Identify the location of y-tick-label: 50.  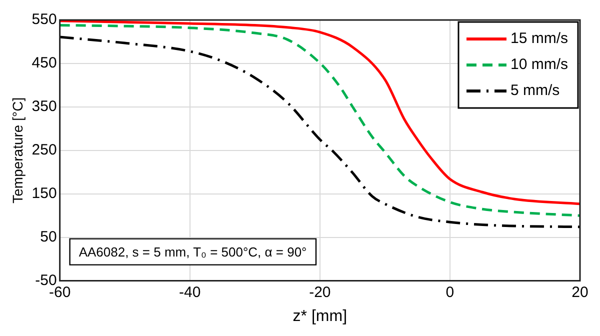
(48, 237).